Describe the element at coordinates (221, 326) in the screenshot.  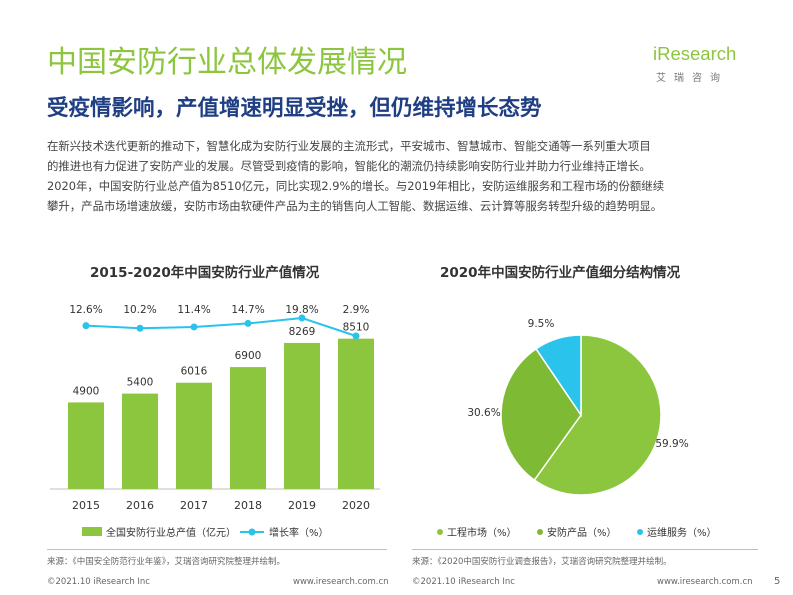
I see `growth-rate-line` at that location.